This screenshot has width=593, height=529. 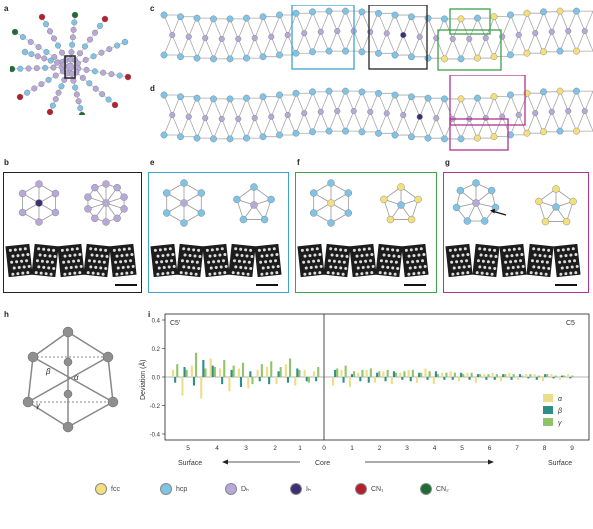 What do you see at coordinates (156, 322) in the screenshot?
I see `y-tick-label: 0.4` at bounding box center [156, 322].